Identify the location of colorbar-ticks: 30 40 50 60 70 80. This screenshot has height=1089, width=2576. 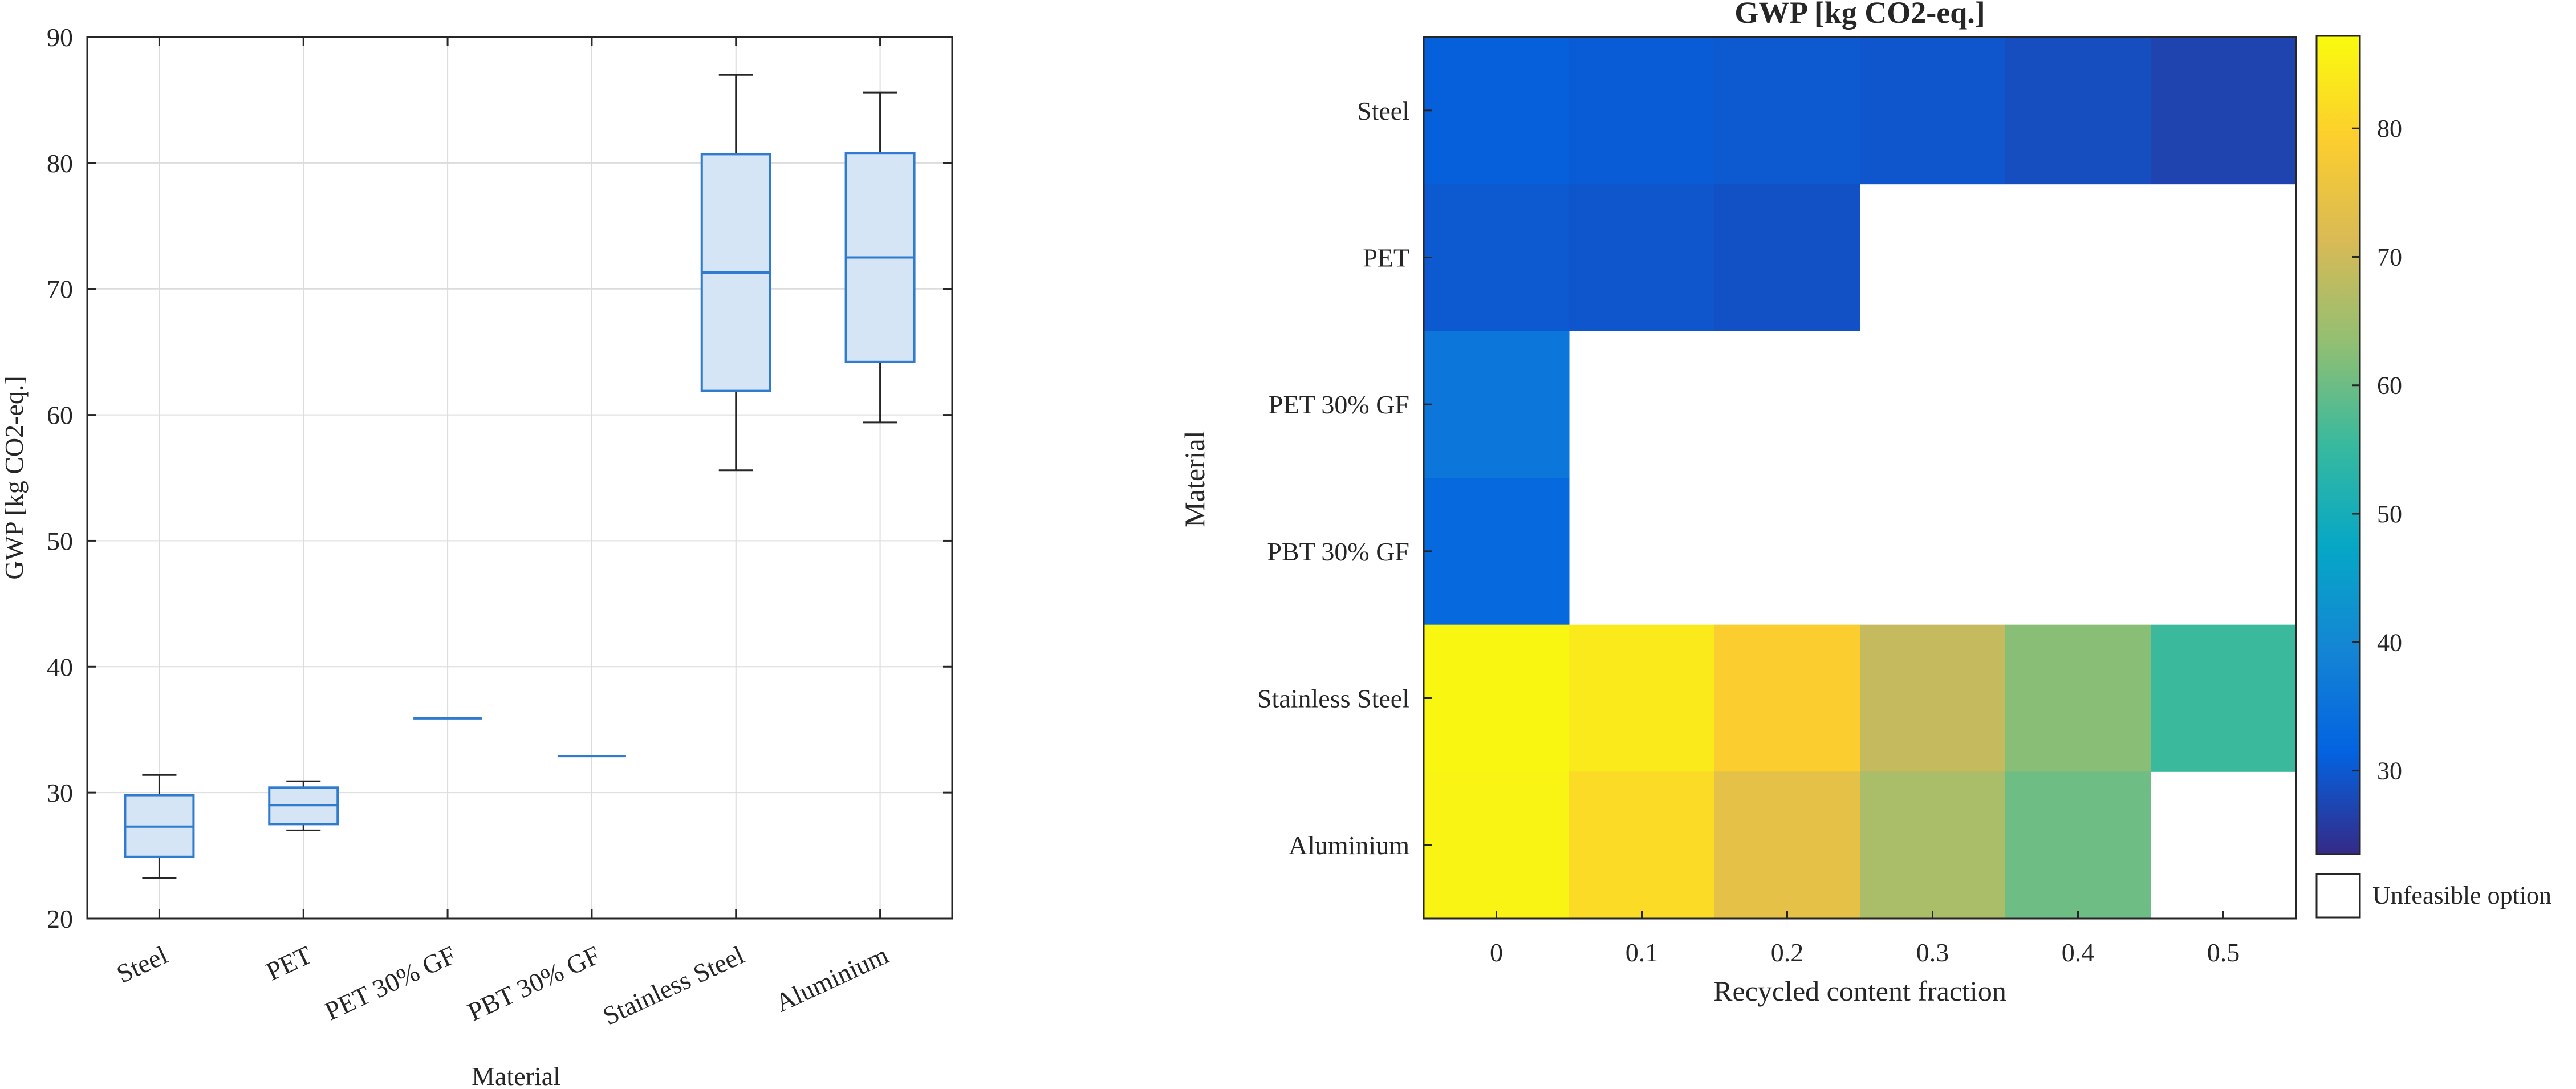
(2377, 450).